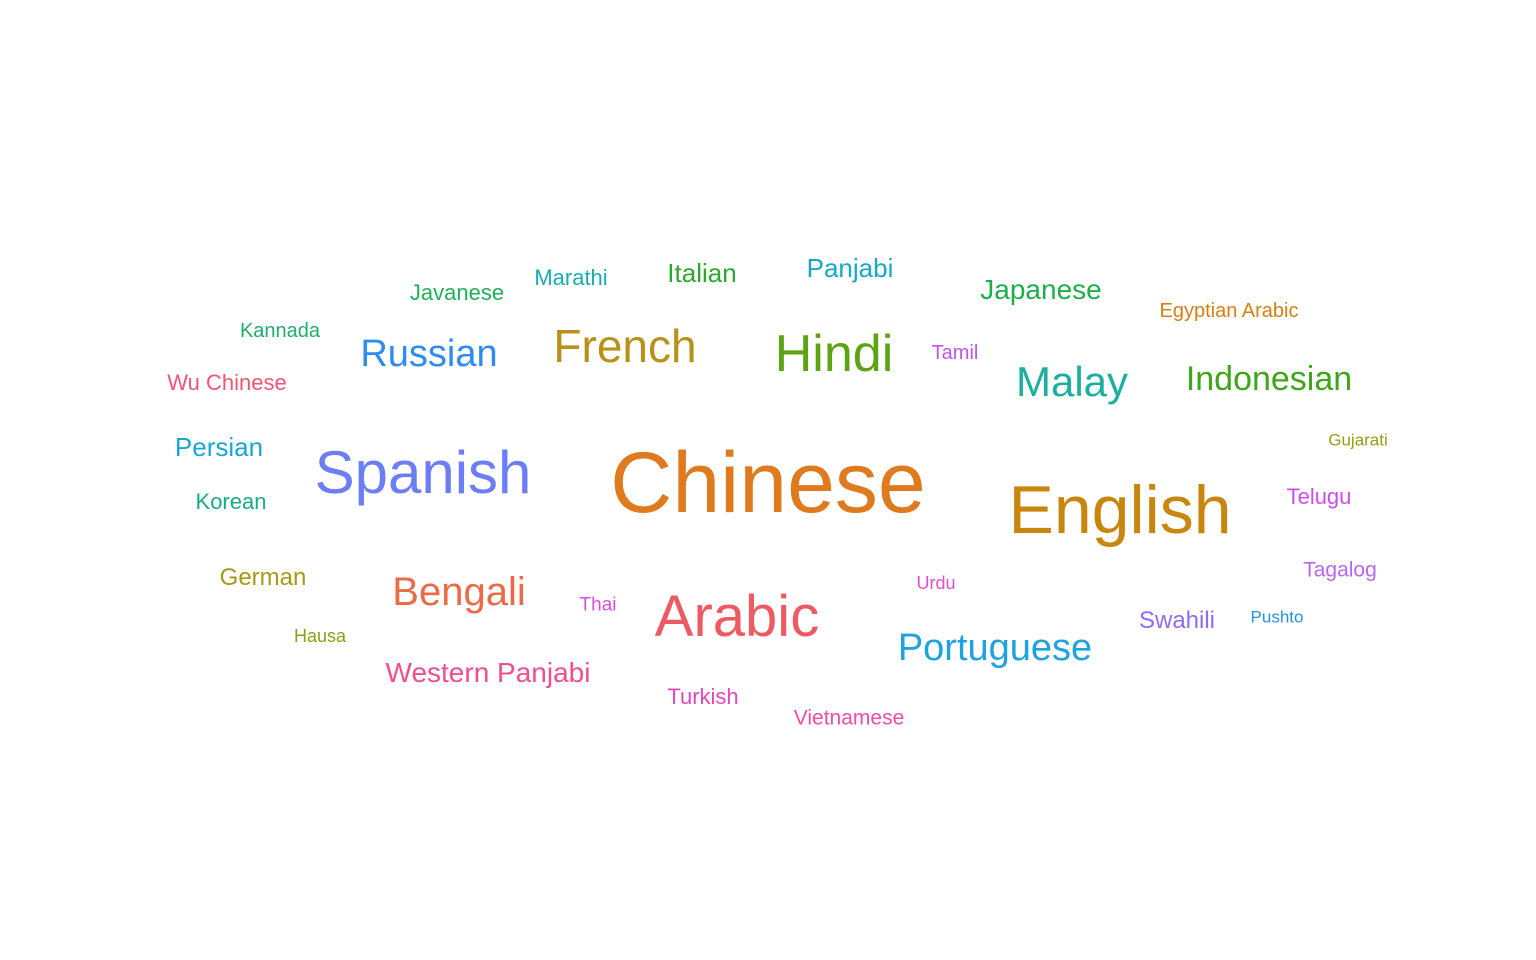 Image resolution: width=1536 pixels, height=960 pixels. Describe the element at coordinates (320, 636) in the screenshot. I see `word-hausa: Hausa` at that location.